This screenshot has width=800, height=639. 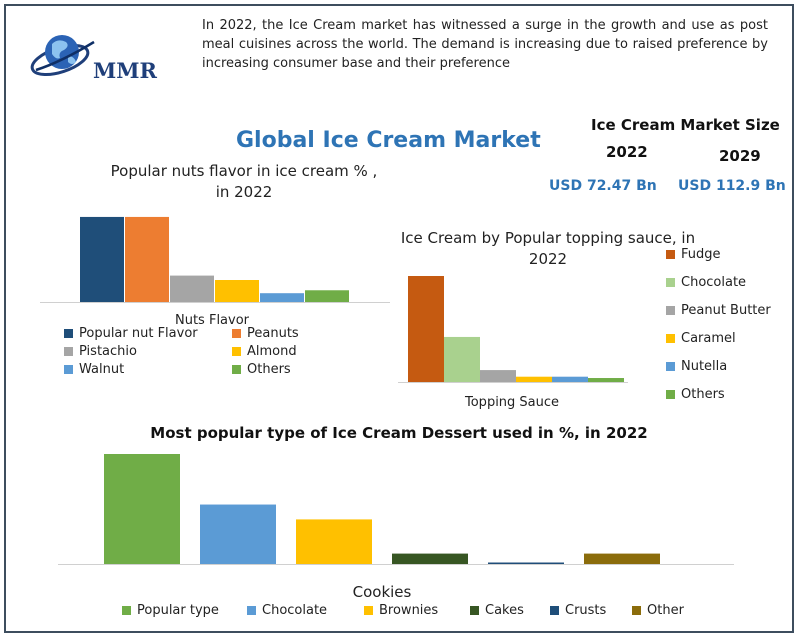 I want to click on topping-bar-caramel, so click(x=534, y=379).